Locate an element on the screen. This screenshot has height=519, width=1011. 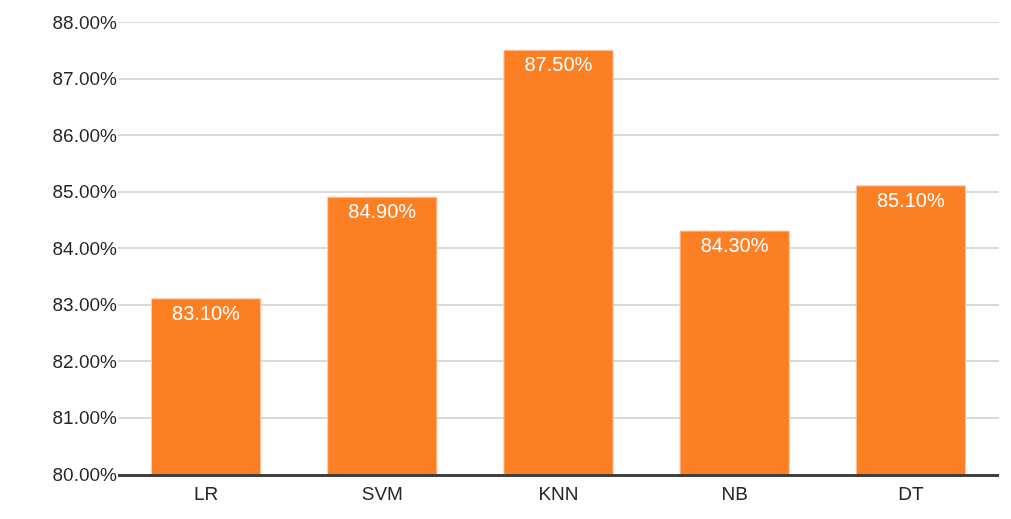
y-tick-label: 87.00% is located at coordinates (85, 79).